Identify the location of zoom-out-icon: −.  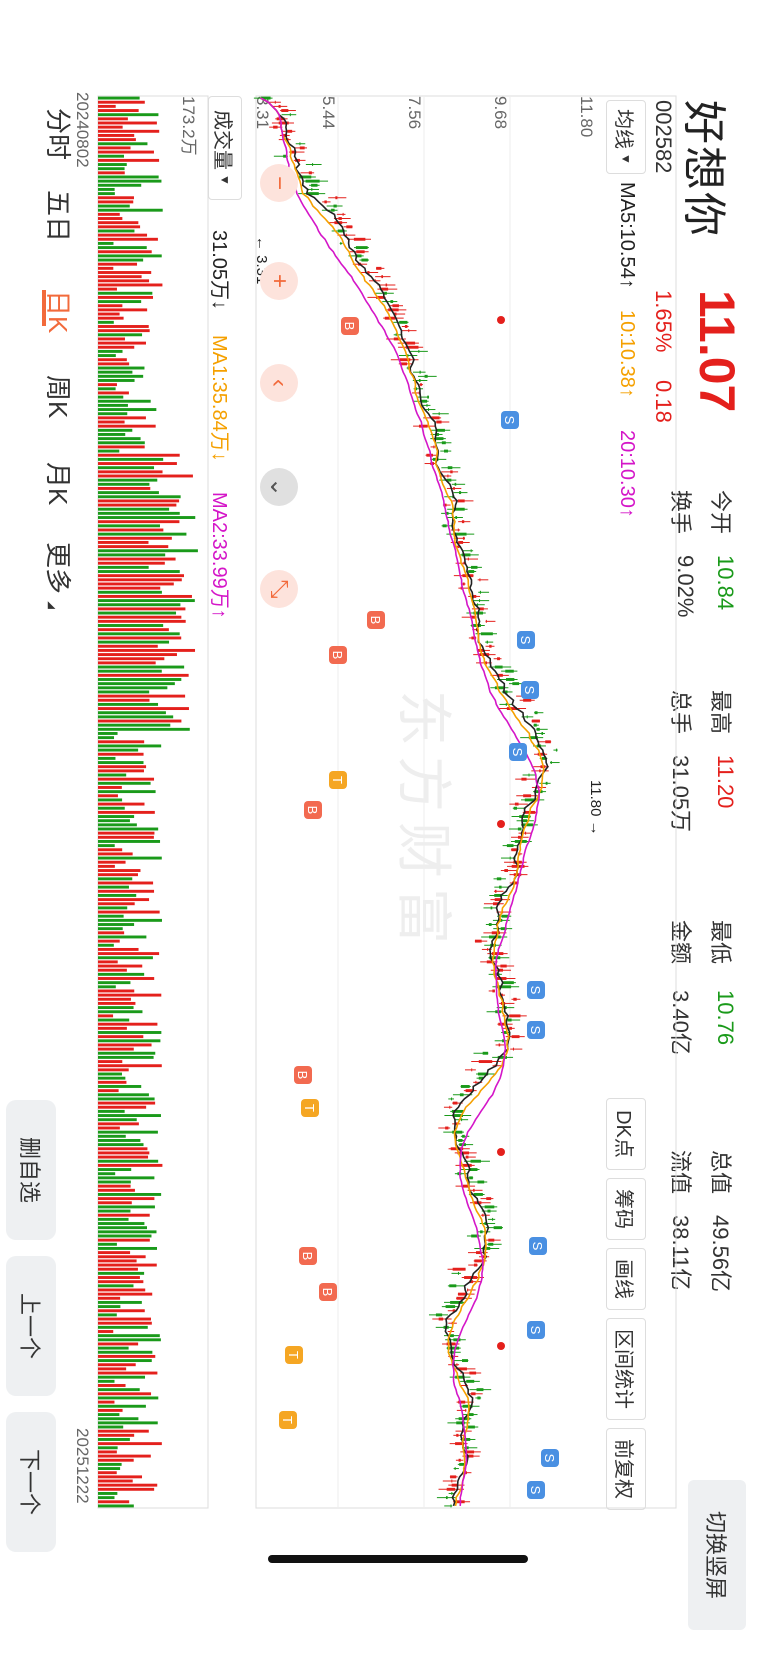
(279, 183).